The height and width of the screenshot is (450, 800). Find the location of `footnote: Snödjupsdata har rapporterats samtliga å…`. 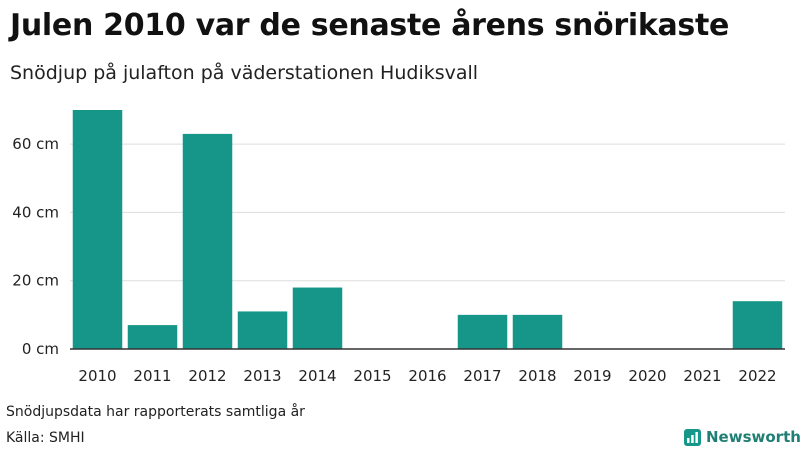

footnote: Snödjupsdata har rapporterats samtliga å… is located at coordinates (155, 412).